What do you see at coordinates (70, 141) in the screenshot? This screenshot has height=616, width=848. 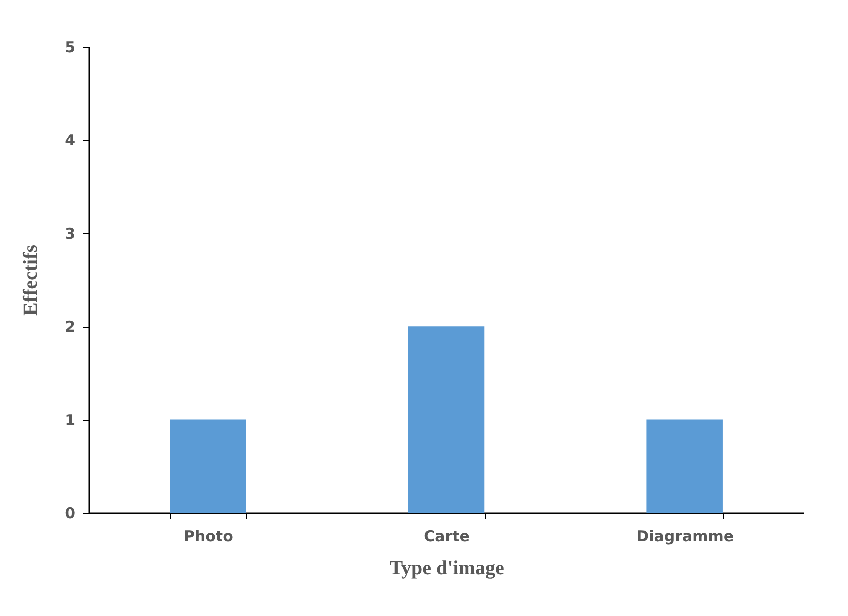 I see `y-tick-label: 4` at bounding box center [70, 141].